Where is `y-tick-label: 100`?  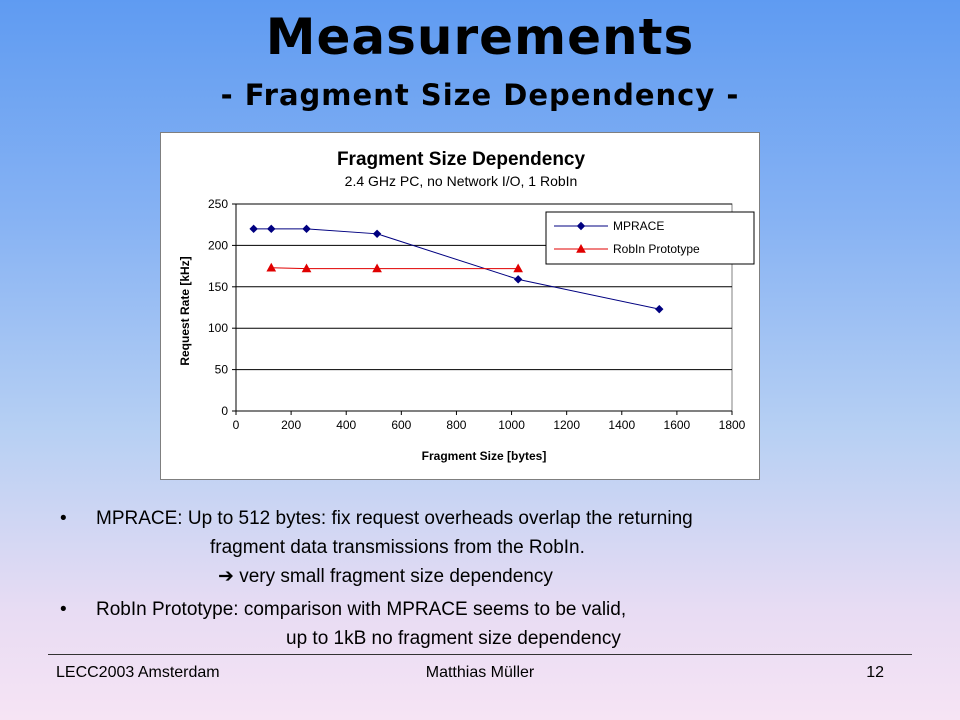
y-tick-label: 100 is located at coordinates (218, 328).